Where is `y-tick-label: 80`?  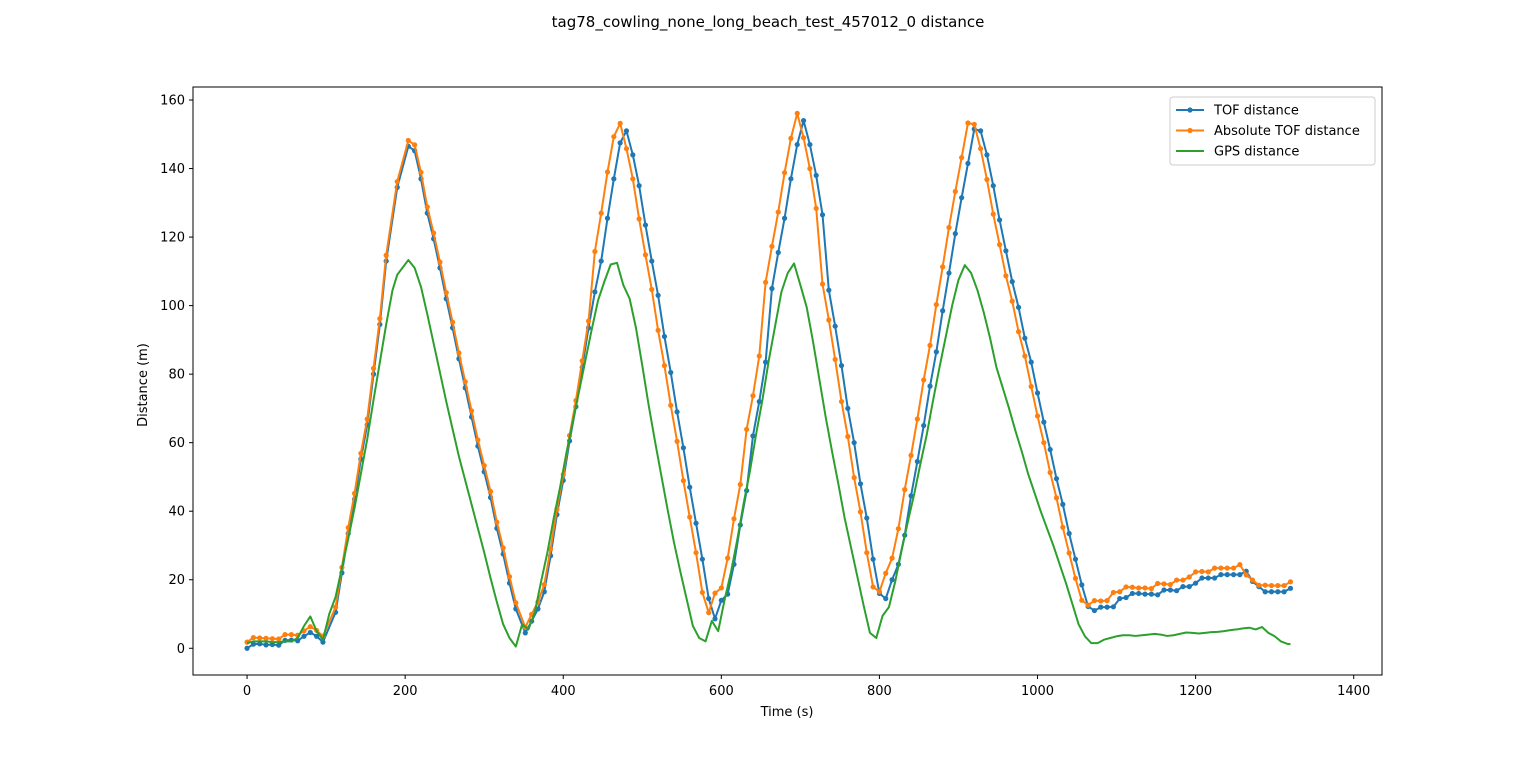 y-tick-label: 80 is located at coordinates (176, 375).